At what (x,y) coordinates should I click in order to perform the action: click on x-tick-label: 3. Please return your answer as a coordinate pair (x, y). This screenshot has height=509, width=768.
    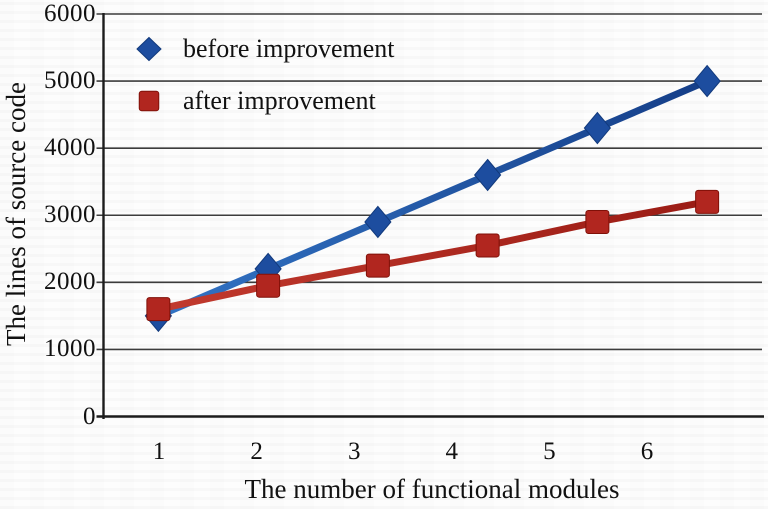
    Looking at the image, I should click on (354, 451).